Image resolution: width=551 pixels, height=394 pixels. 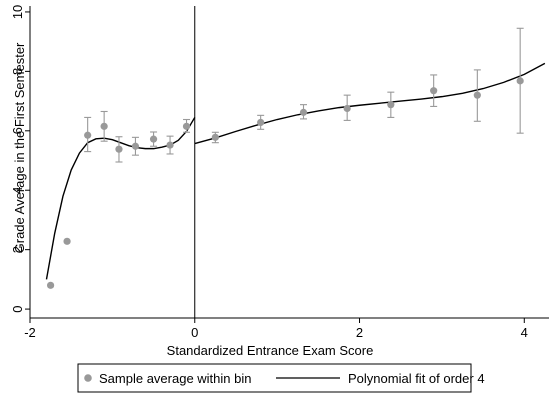 What do you see at coordinates (359, 332) in the screenshot?
I see `x-tick-label: 2` at bounding box center [359, 332].